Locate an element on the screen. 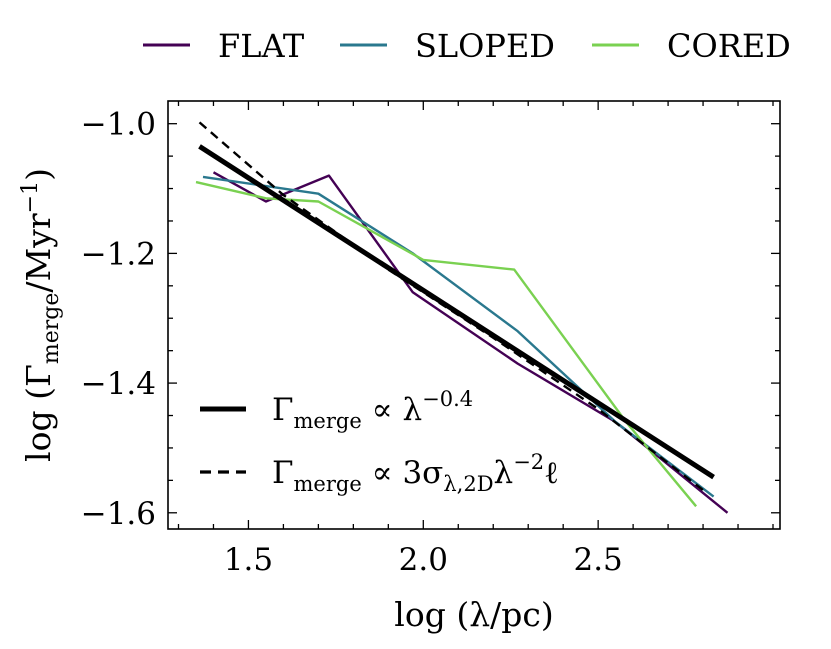  y-axis-label: log (Γmerge/Myr−1) is located at coordinates (41, 315).